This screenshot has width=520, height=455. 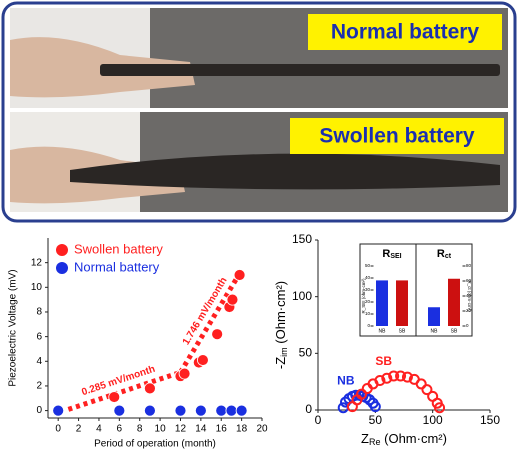 I want to click on text-part: SEI, so click(x=395, y=256).